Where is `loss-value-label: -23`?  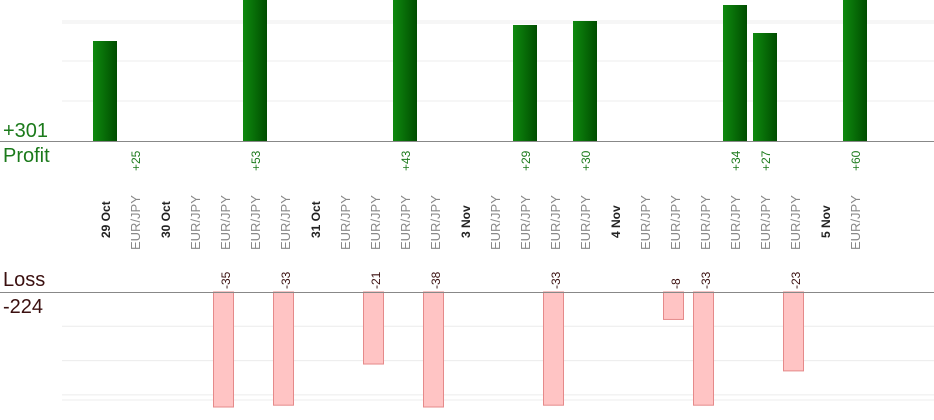
loss-value-label: -23 is located at coordinates (796, 280).